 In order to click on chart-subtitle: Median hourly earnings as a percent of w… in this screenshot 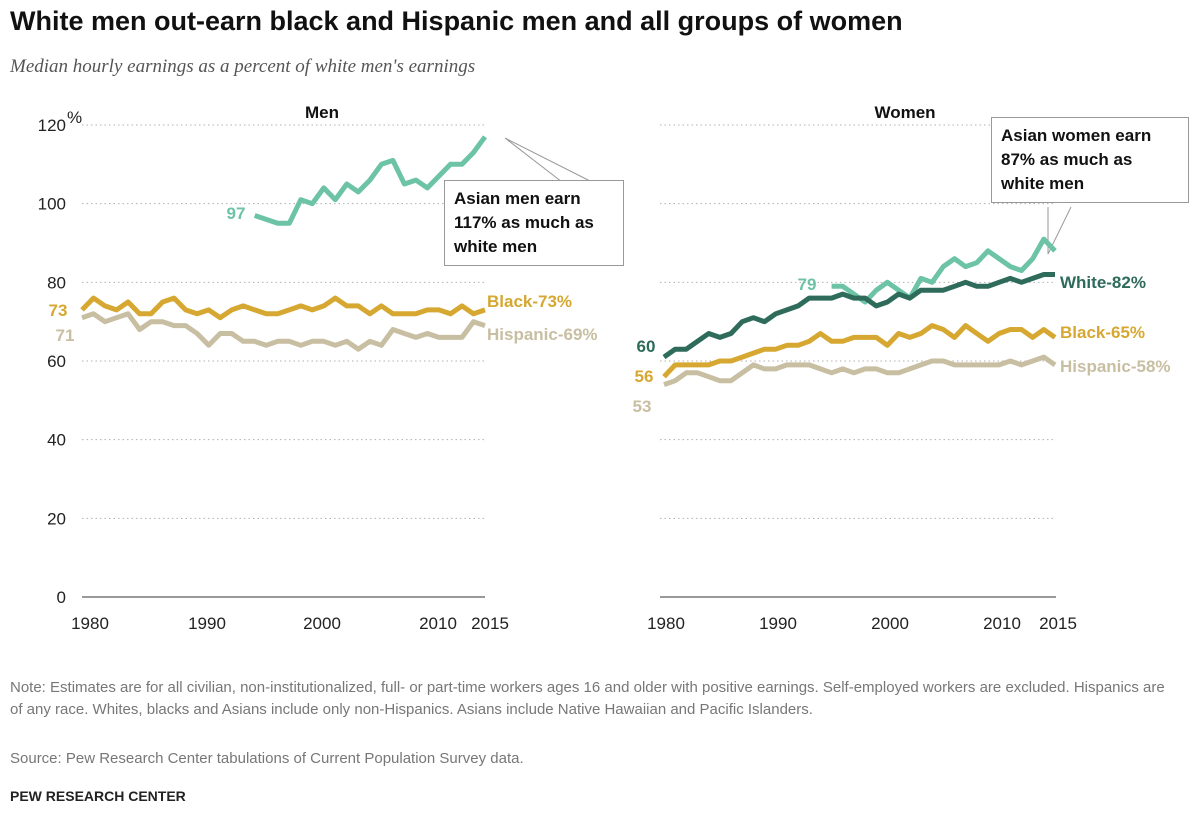, I will do `click(243, 66)`.